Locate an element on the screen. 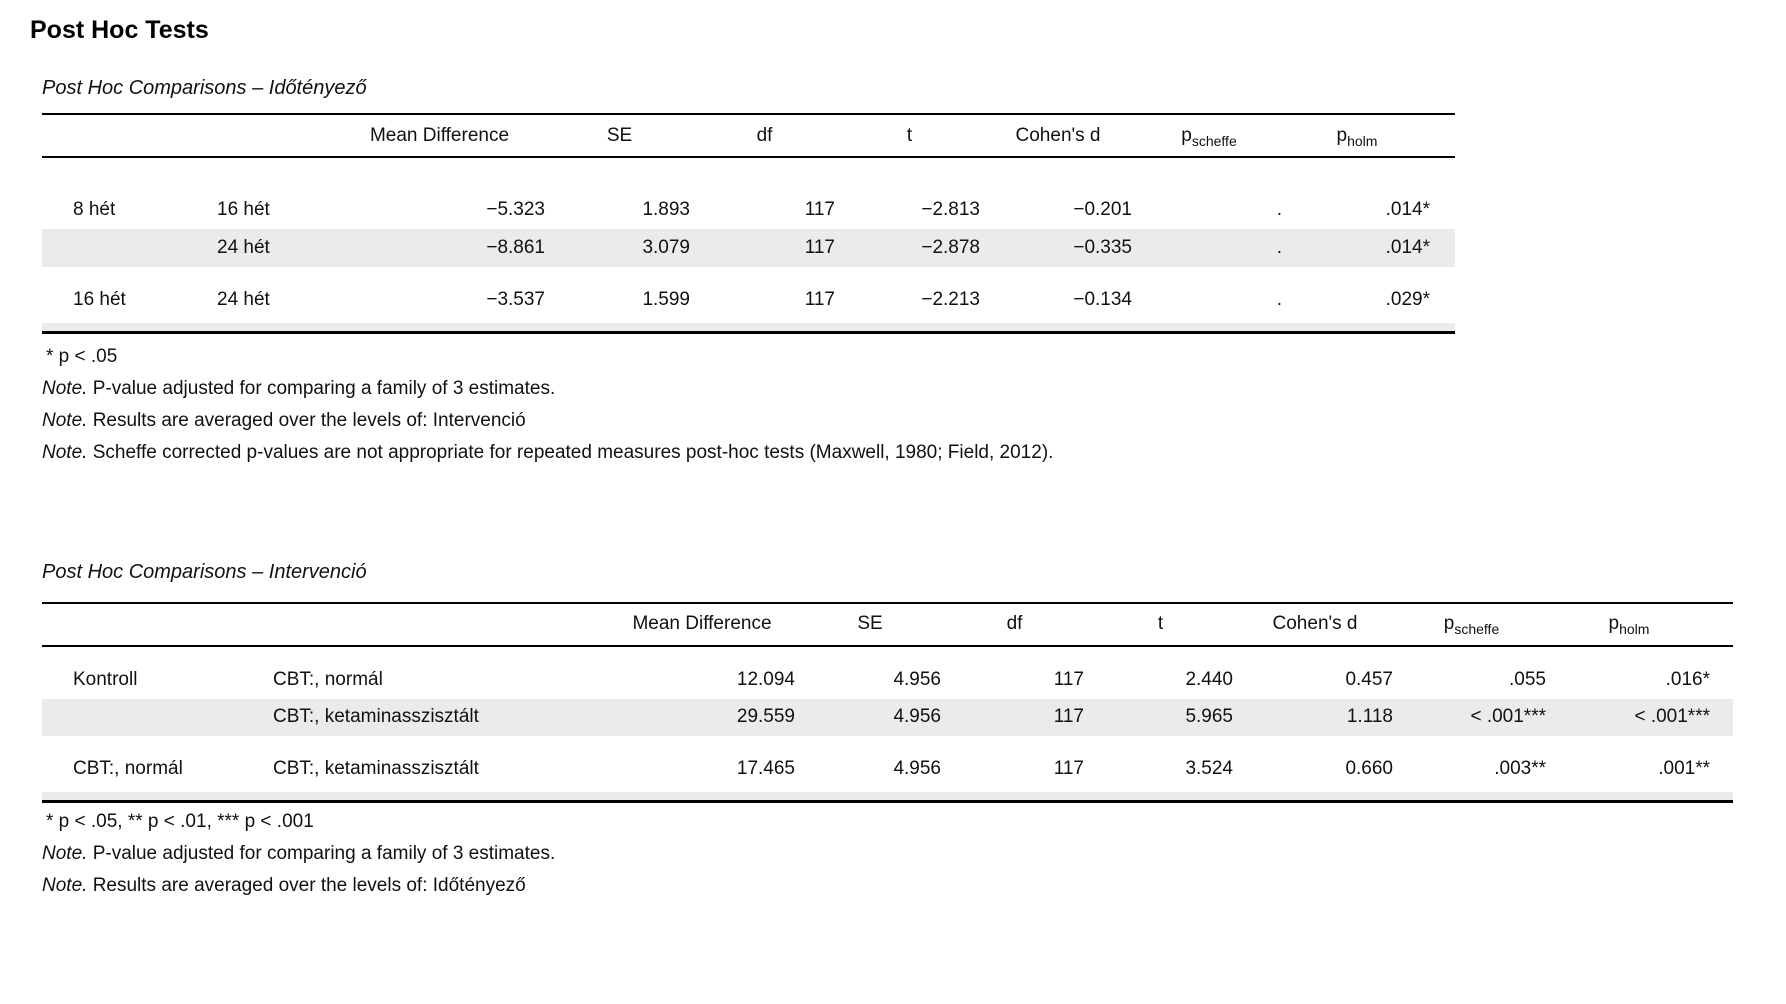  table-cell: −0.134 is located at coordinates (1102, 299).